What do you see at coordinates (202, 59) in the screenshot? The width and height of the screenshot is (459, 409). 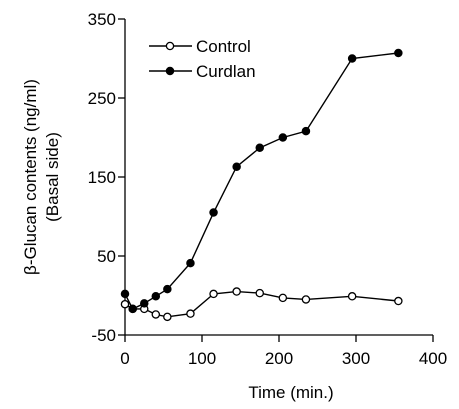 I see `chart-legend: Control Curdlan` at bounding box center [202, 59].